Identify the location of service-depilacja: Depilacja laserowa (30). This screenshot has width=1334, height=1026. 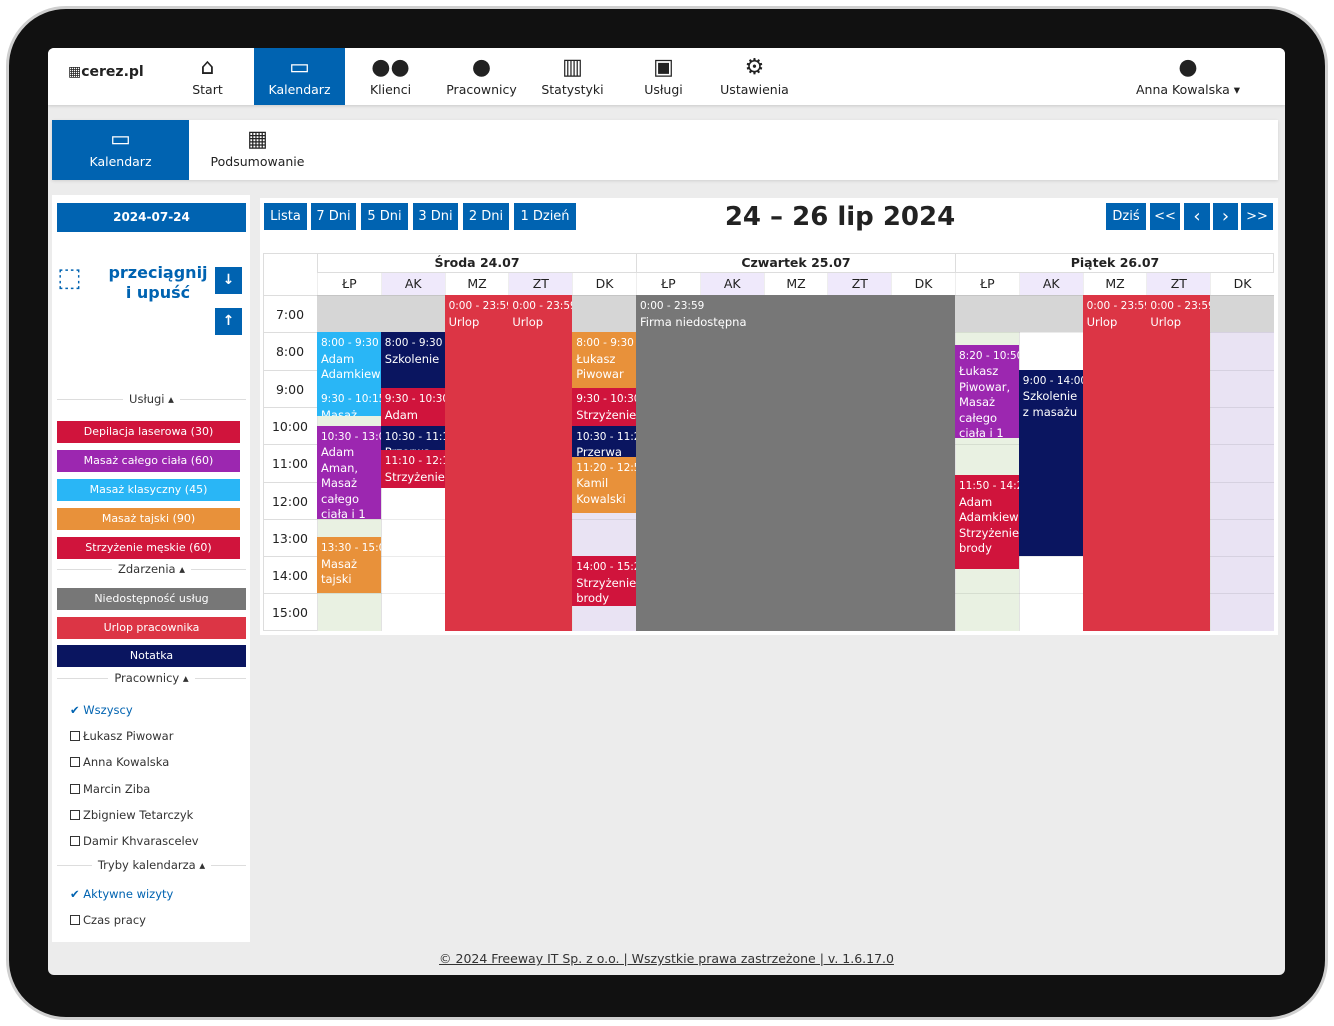
(148, 432).